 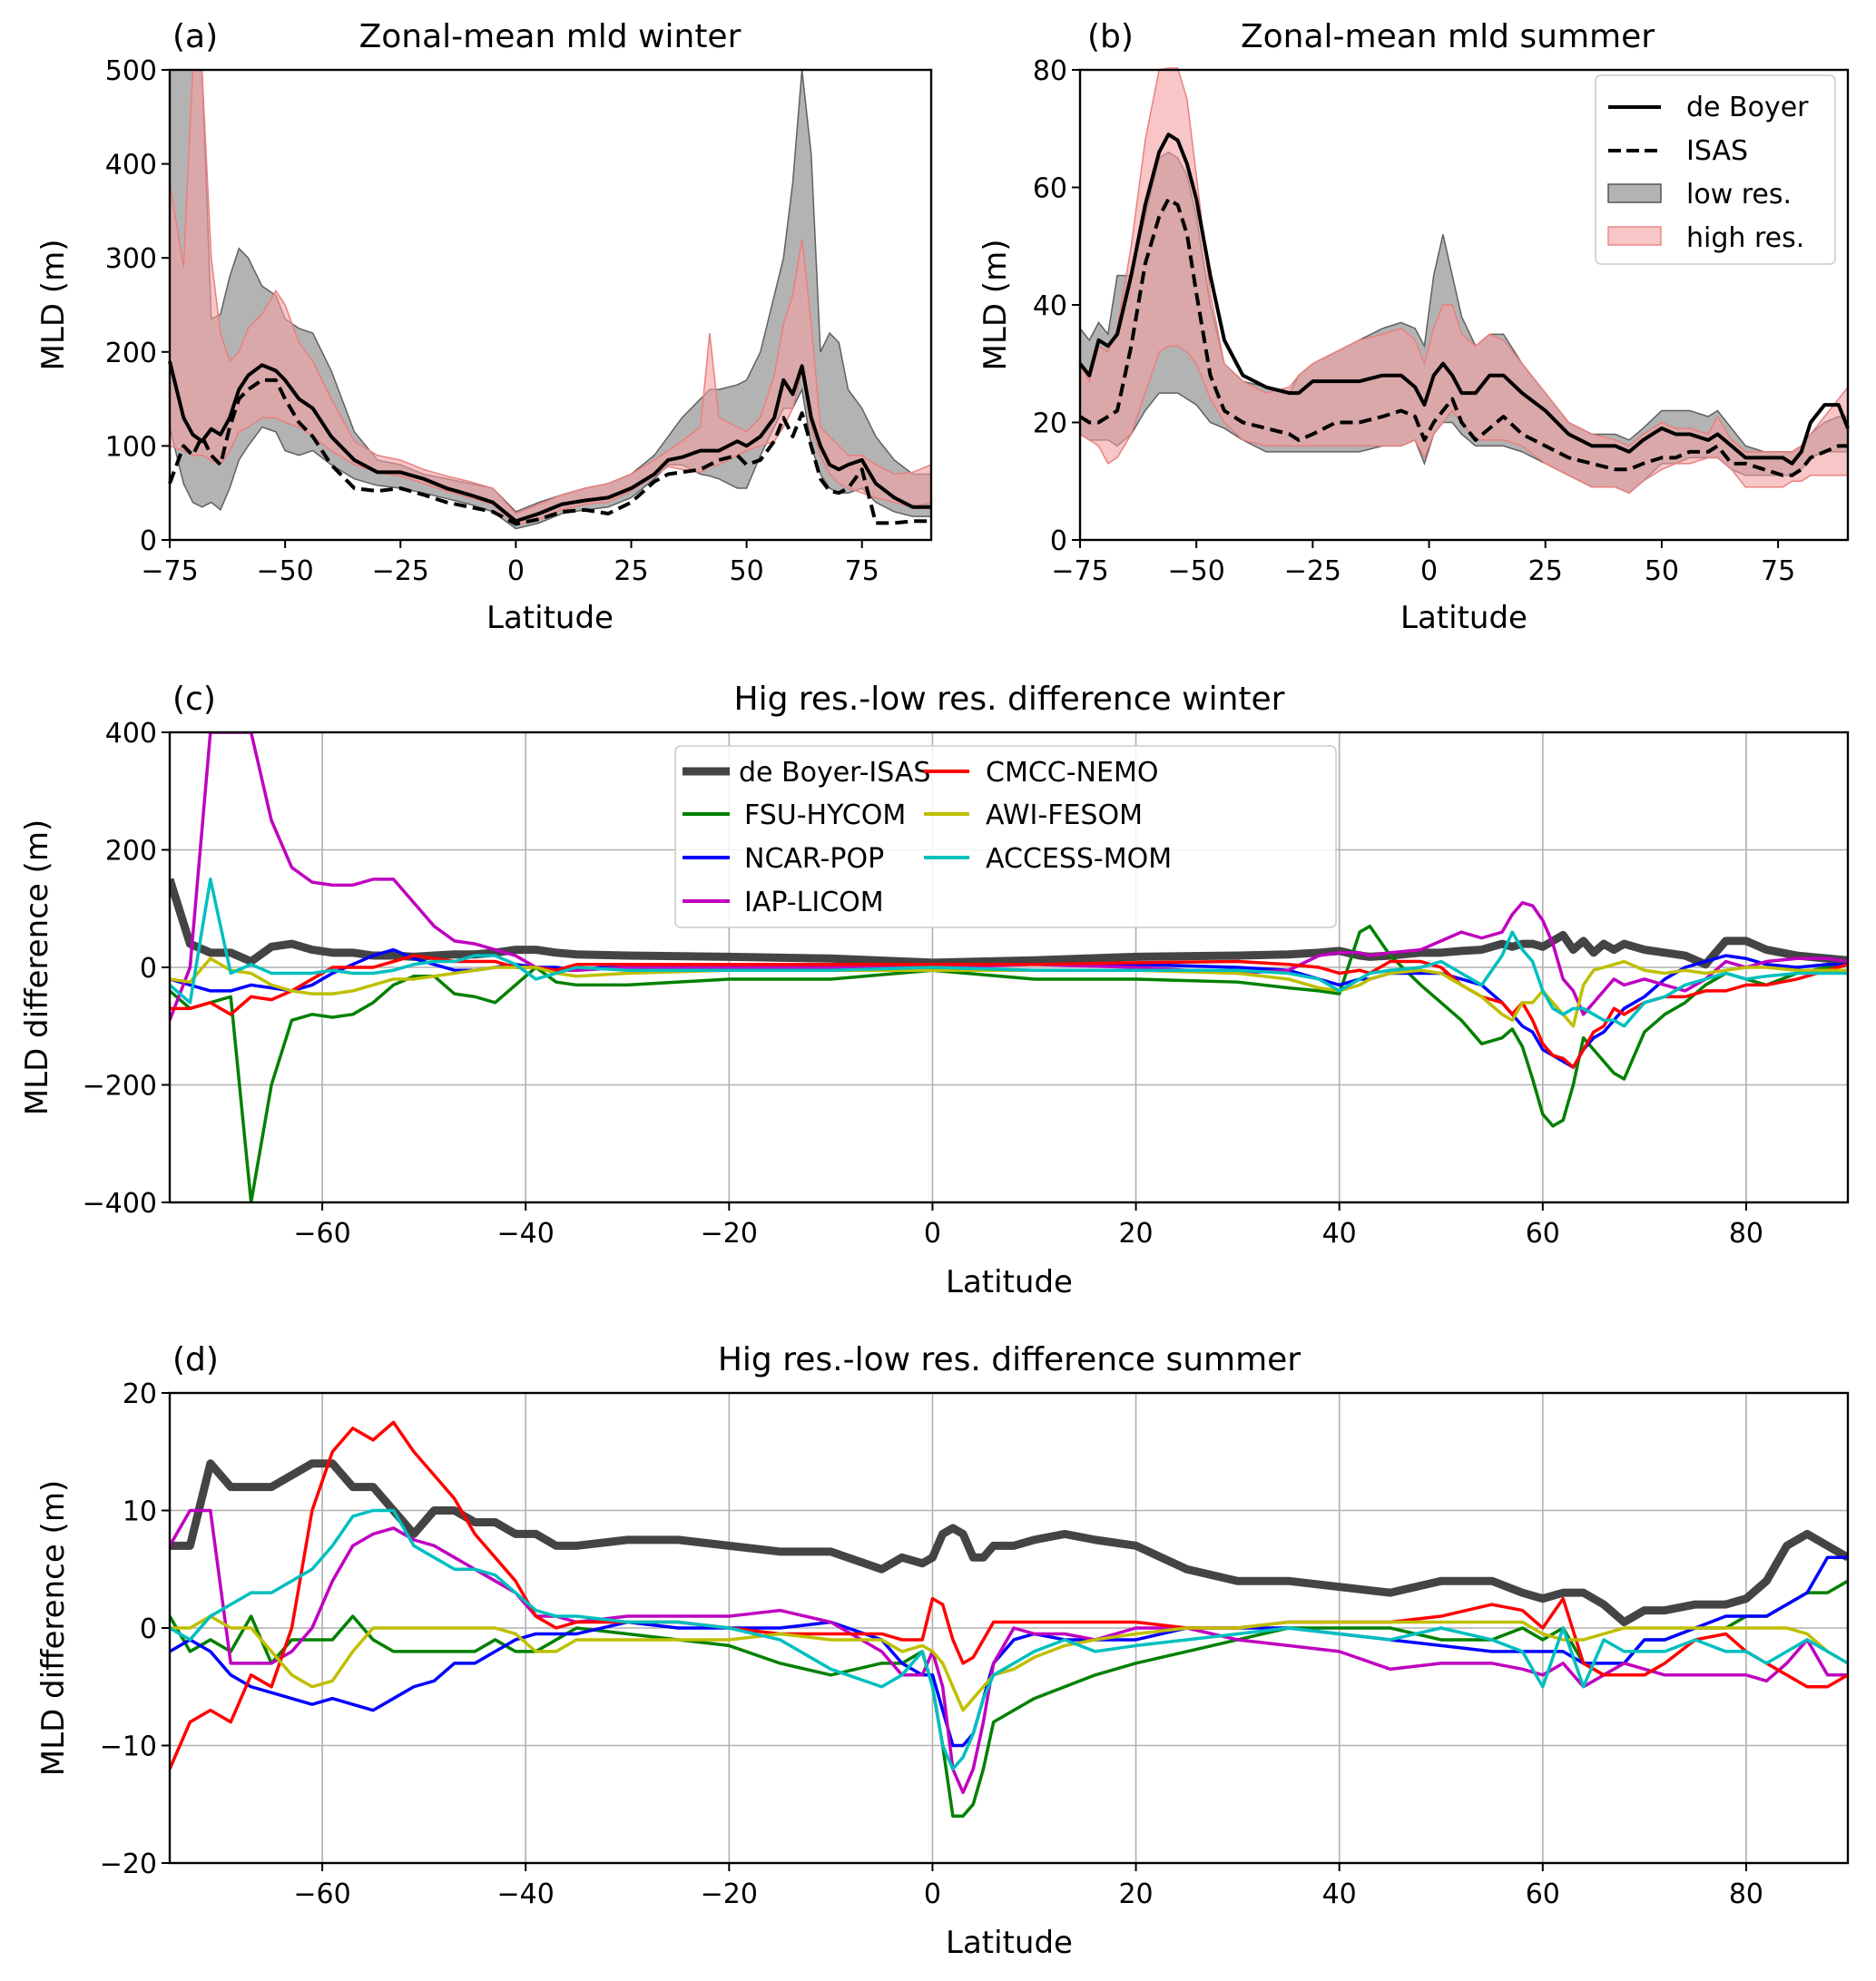 I want to click on panel-b-x-ticks: −75 −50 −25 0 25 50 75, so click(x=1423, y=563).